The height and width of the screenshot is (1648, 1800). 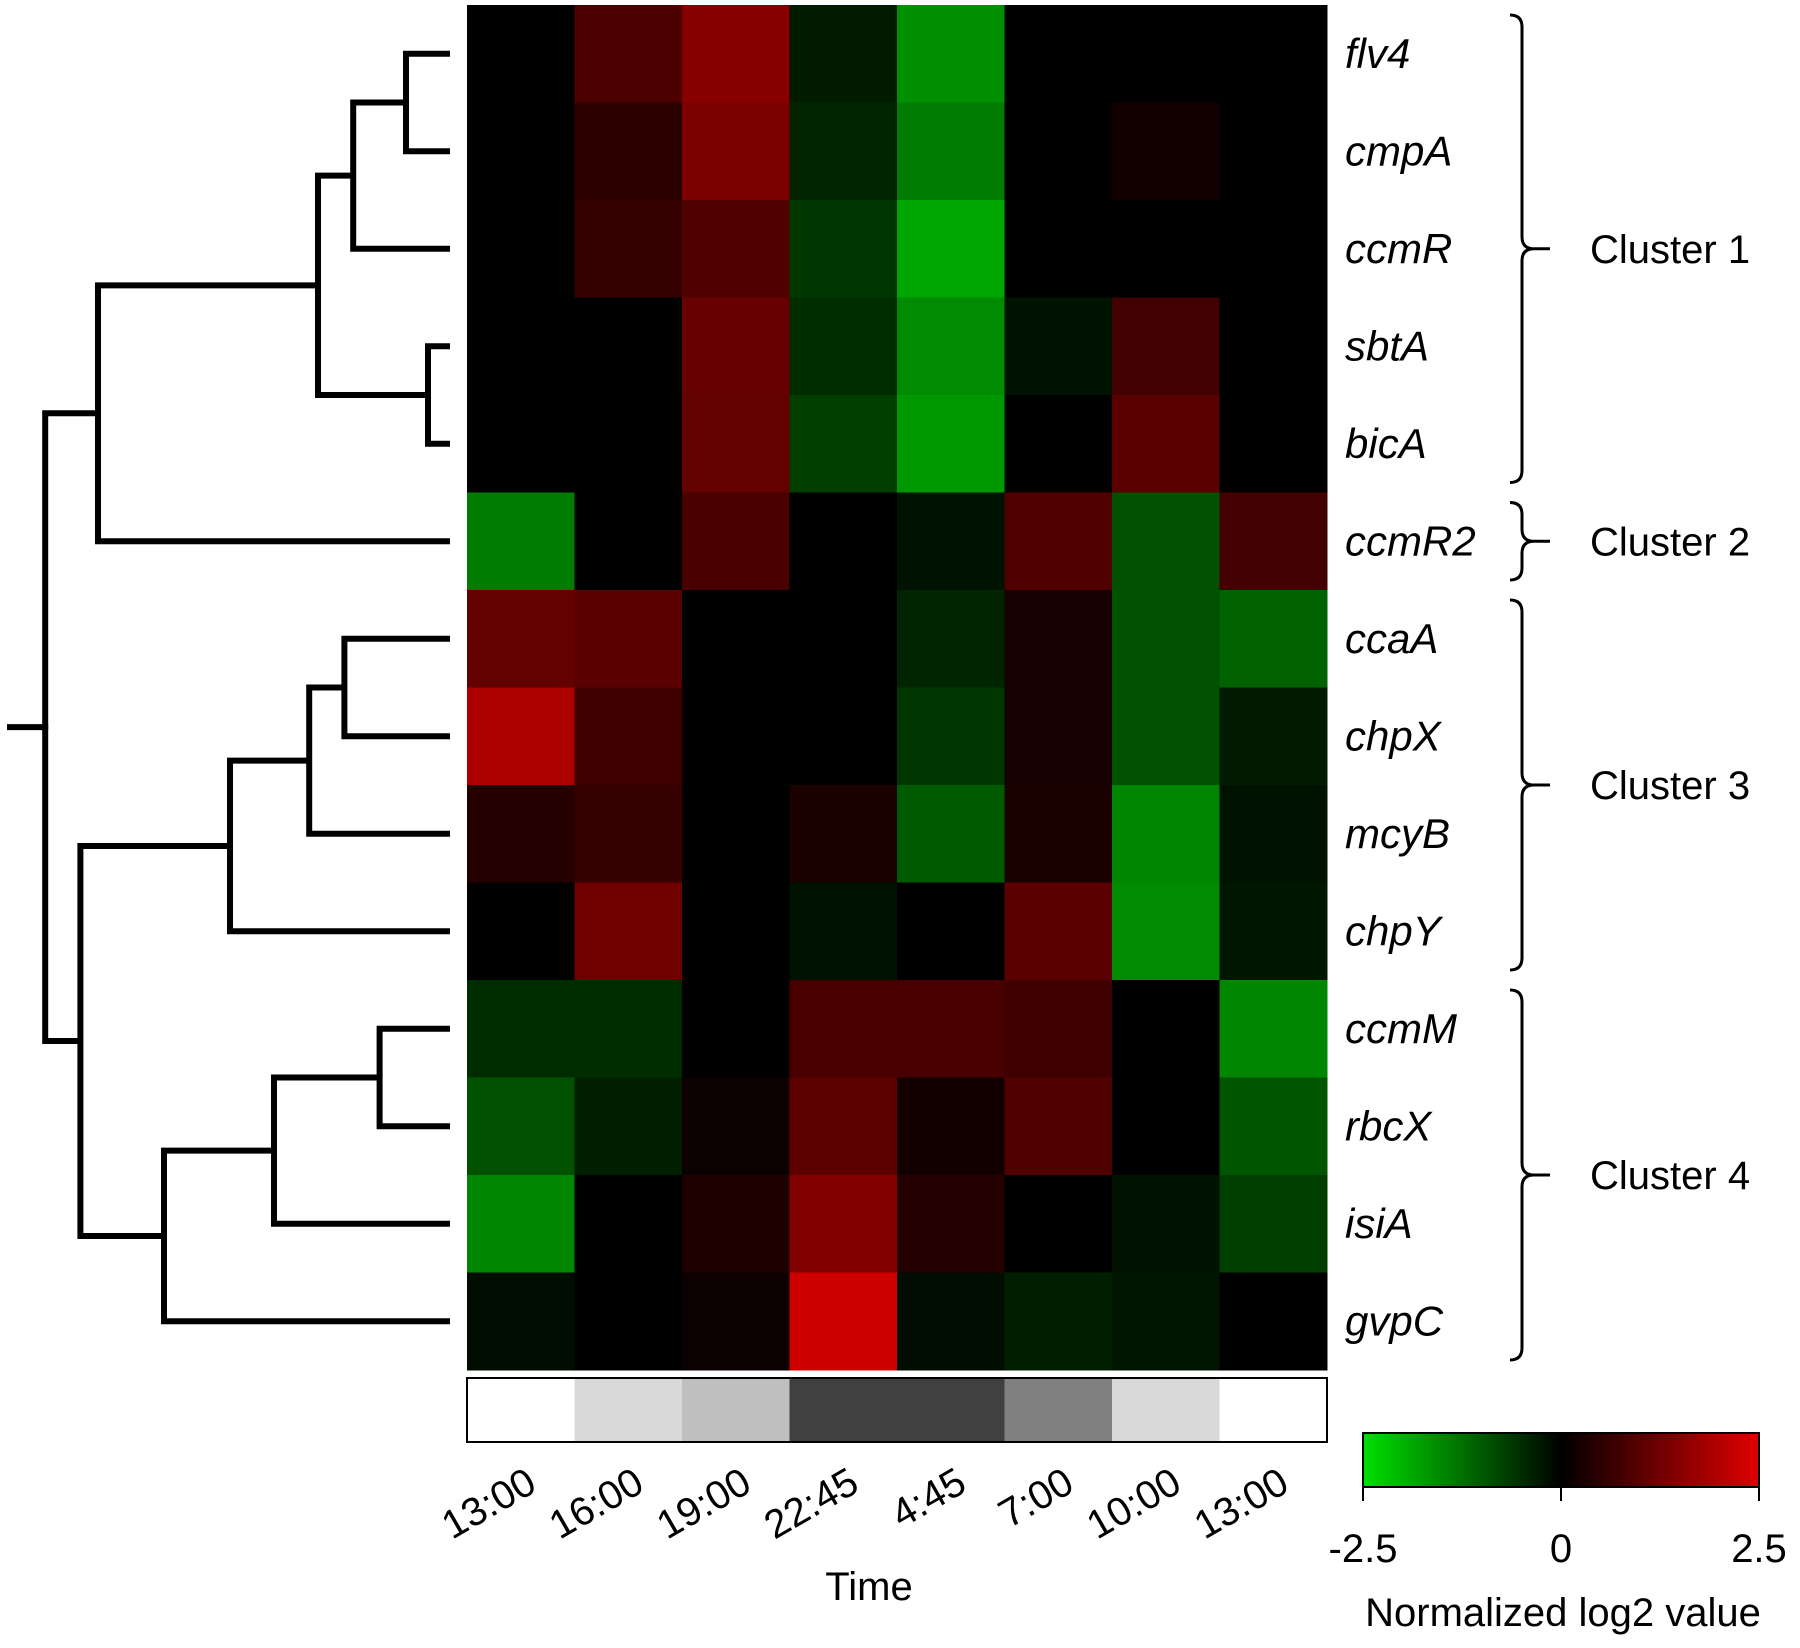 I want to click on colorbar-tick-label: 2.5, so click(x=1759, y=1549).